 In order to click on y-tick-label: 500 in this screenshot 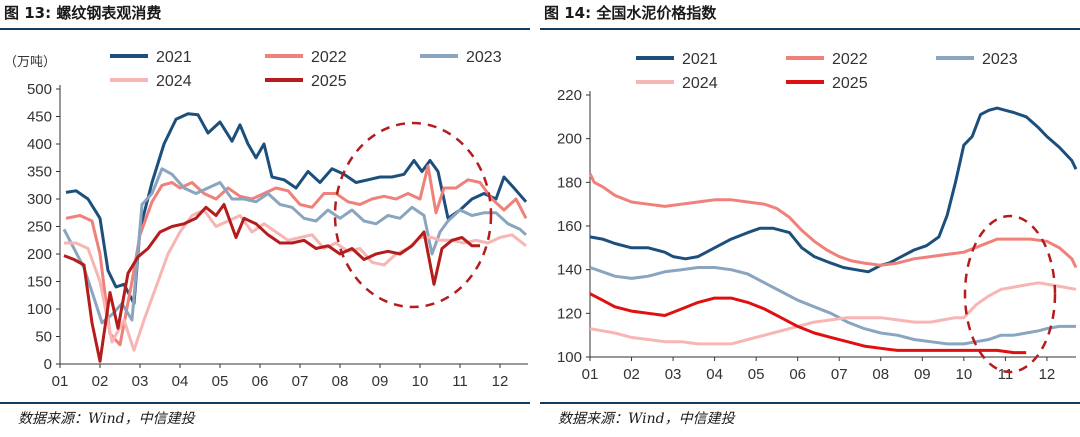, I will do `click(39, 89)`.